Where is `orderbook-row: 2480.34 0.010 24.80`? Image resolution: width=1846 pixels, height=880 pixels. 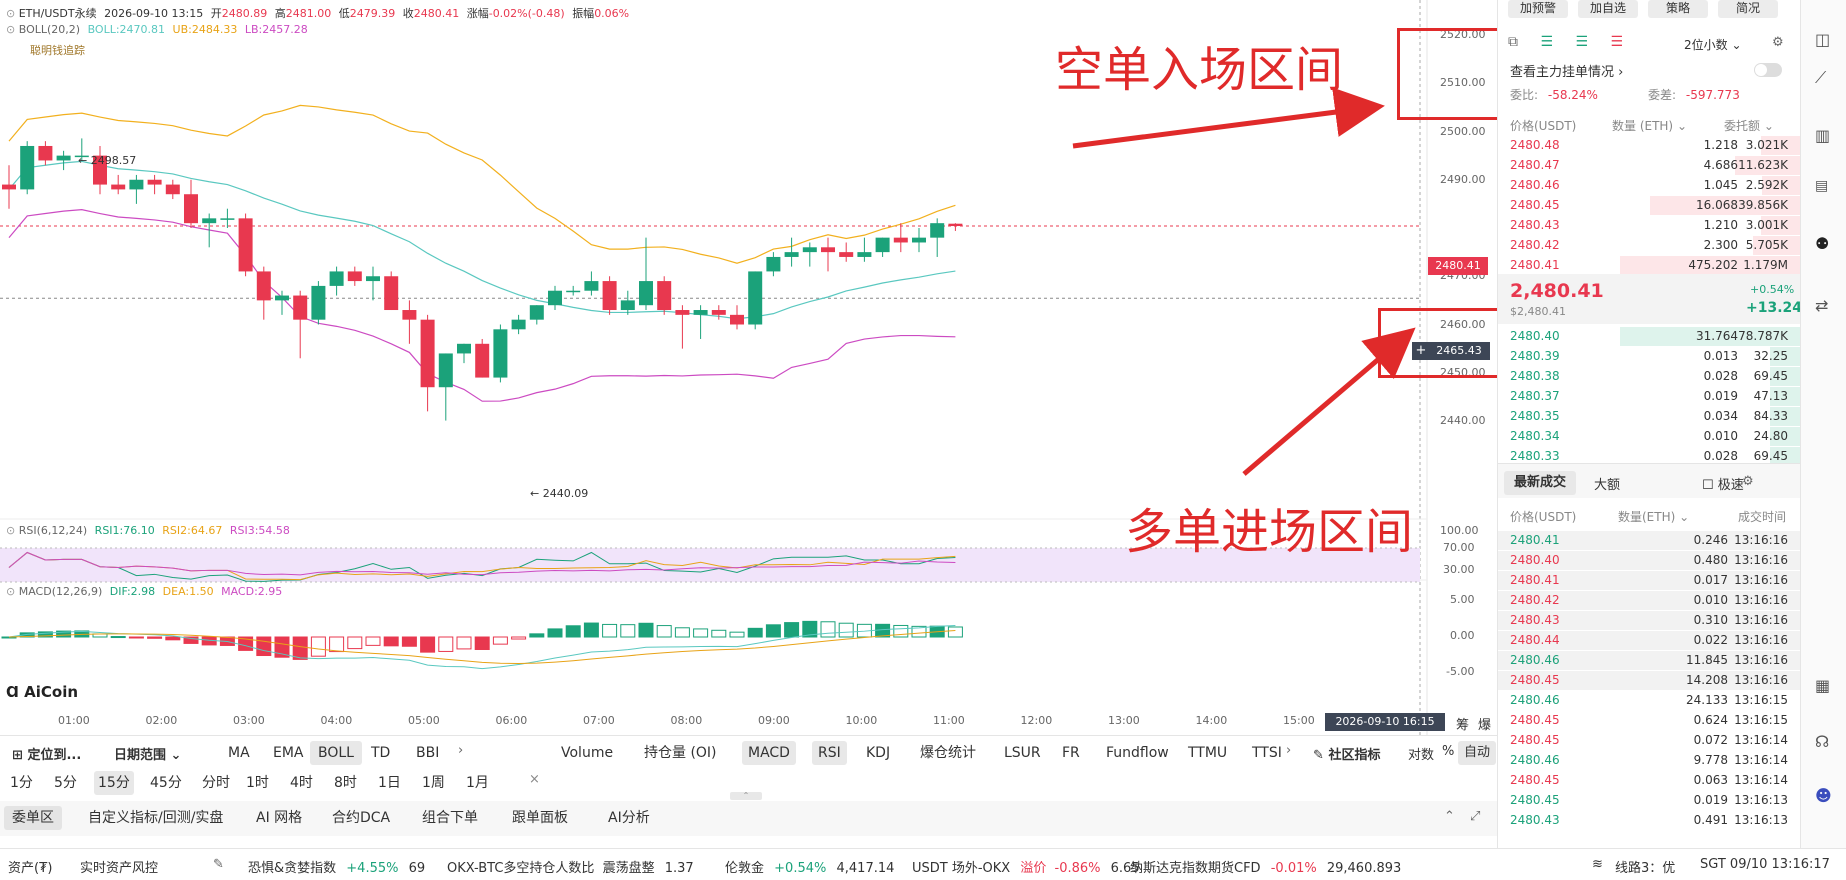
orderbook-row: 2480.34 0.010 24.80 is located at coordinates (1649, 436).